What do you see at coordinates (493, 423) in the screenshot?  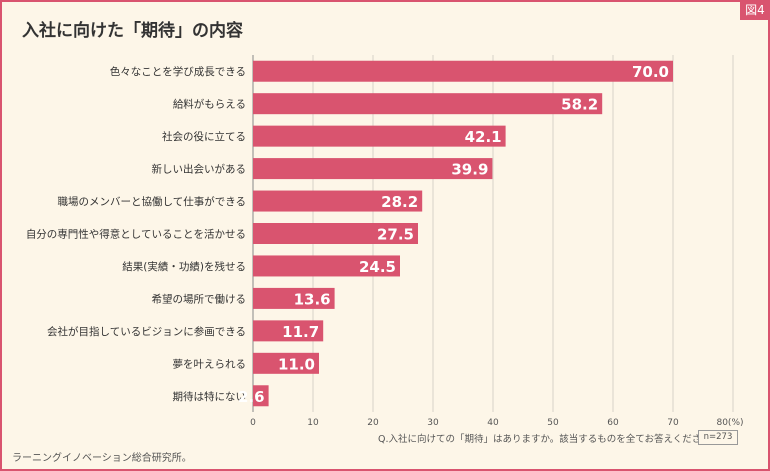 I see `x-tick-label: 40` at bounding box center [493, 423].